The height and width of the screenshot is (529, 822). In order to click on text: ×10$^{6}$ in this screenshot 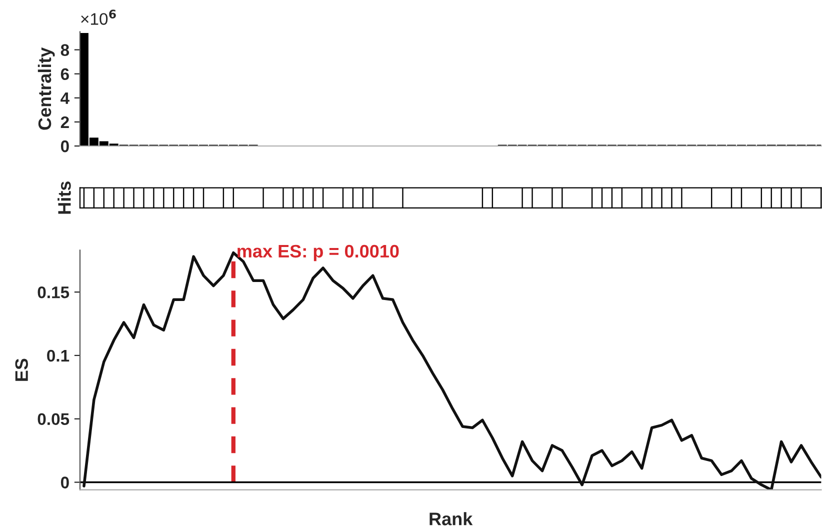, I will do `click(98, 17)`.